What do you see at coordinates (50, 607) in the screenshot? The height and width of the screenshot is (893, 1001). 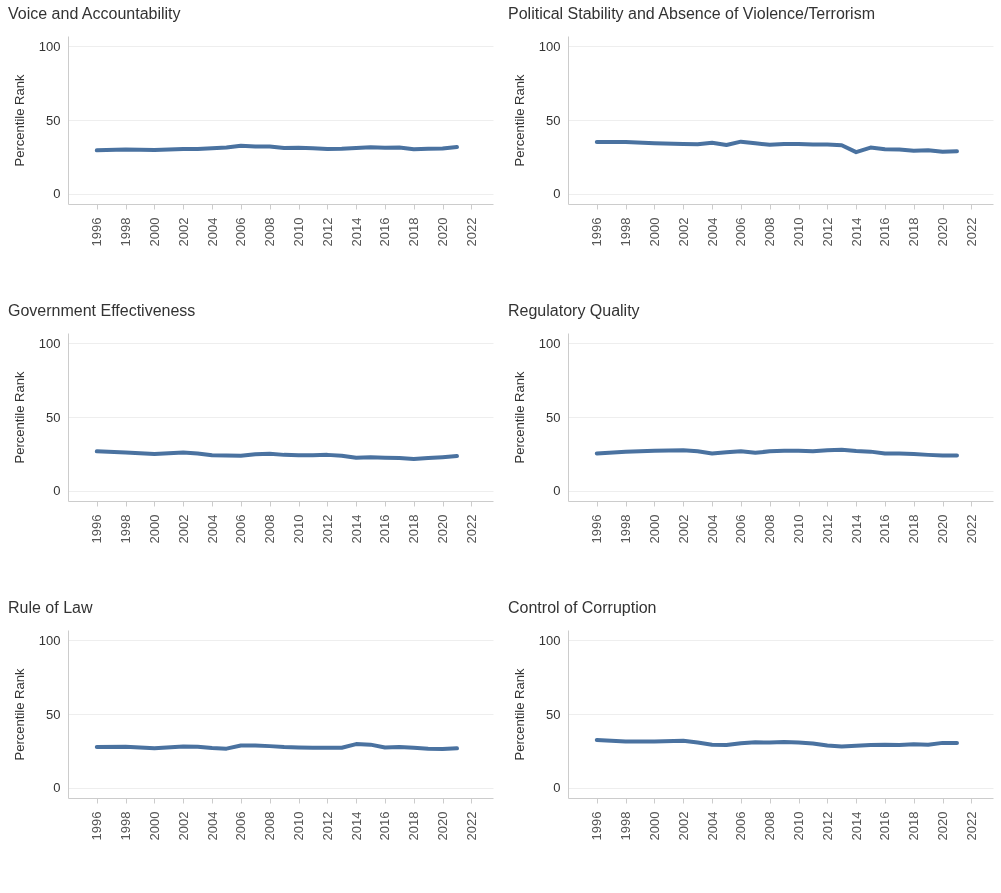 I see `chart-title: Rule of Law` at bounding box center [50, 607].